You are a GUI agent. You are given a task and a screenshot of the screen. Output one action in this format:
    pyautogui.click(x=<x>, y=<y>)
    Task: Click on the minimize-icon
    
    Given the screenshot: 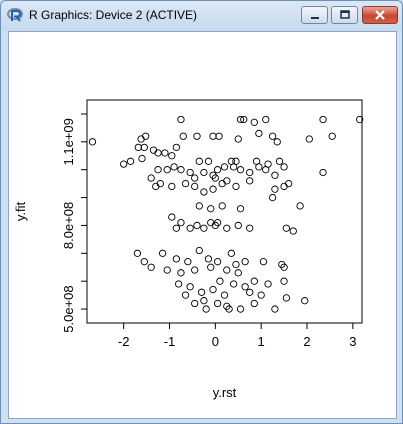 What is the action you would take?
    pyautogui.click(x=314, y=18)
    